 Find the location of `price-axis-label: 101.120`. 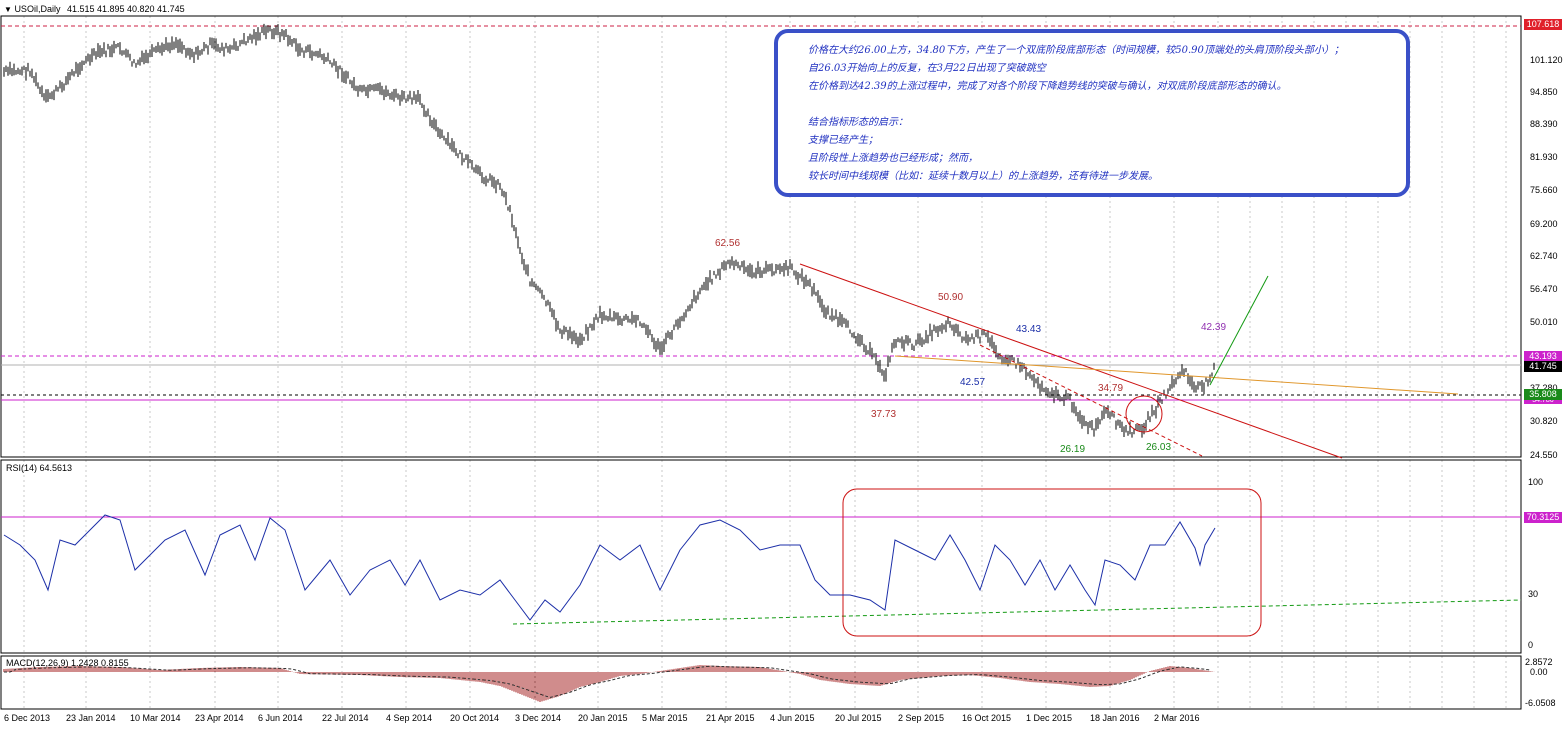

price-axis-label: 101.120 is located at coordinates (1546, 60).